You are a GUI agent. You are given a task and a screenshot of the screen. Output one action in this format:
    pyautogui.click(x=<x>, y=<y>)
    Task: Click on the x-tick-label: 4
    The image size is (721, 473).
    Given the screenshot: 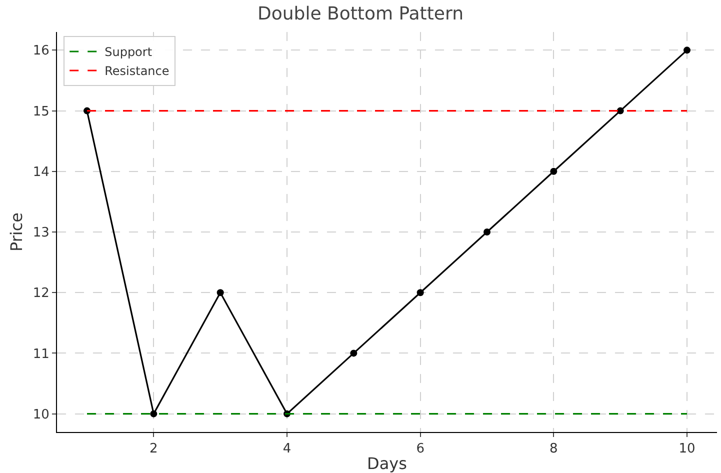 What is the action you would take?
    pyautogui.click(x=287, y=449)
    